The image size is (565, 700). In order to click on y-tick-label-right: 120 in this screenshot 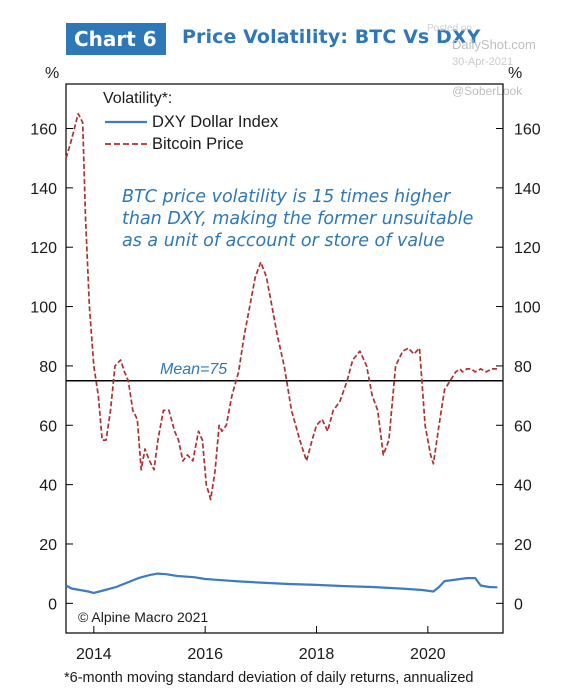, I will do `click(527, 248)`.